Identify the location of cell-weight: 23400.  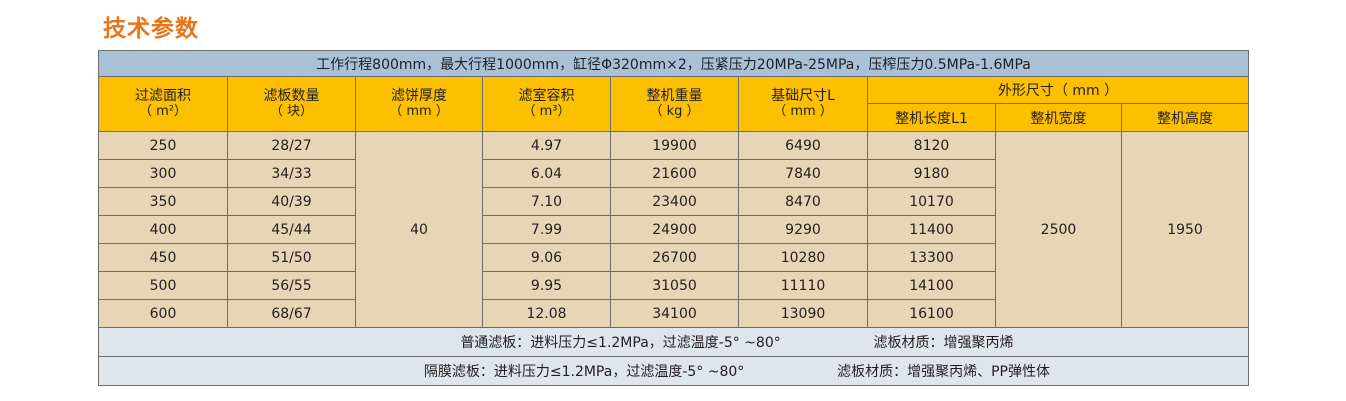
(674, 201).